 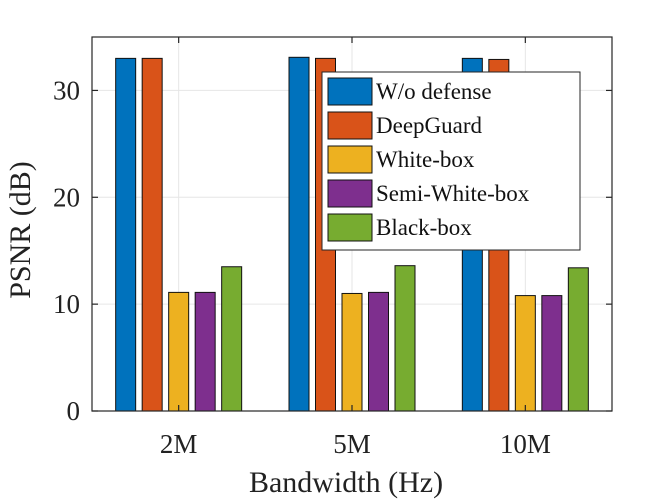 What do you see at coordinates (425, 159) in the screenshot?
I see `legend-label: White-box` at bounding box center [425, 159].